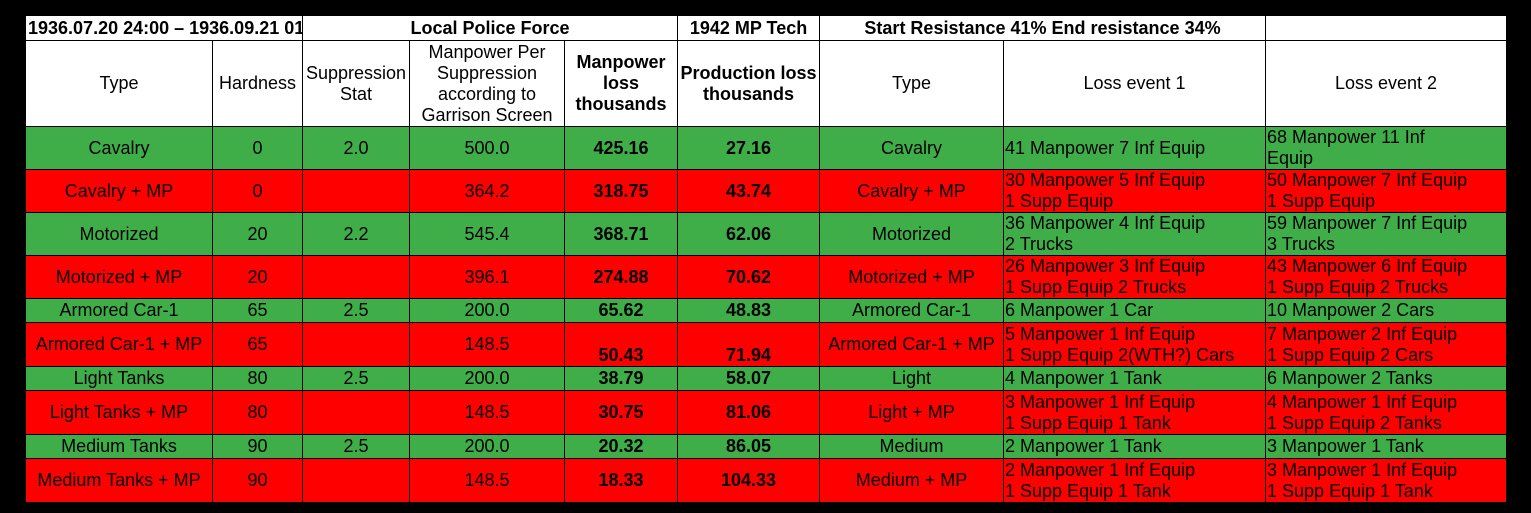 The height and width of the screenshot is (513, 1531). What do you see at coordinates (487, 148) in the screenshot?
I see `cell-mp-per-supp: 500.0` at bounding box center [487, 148].